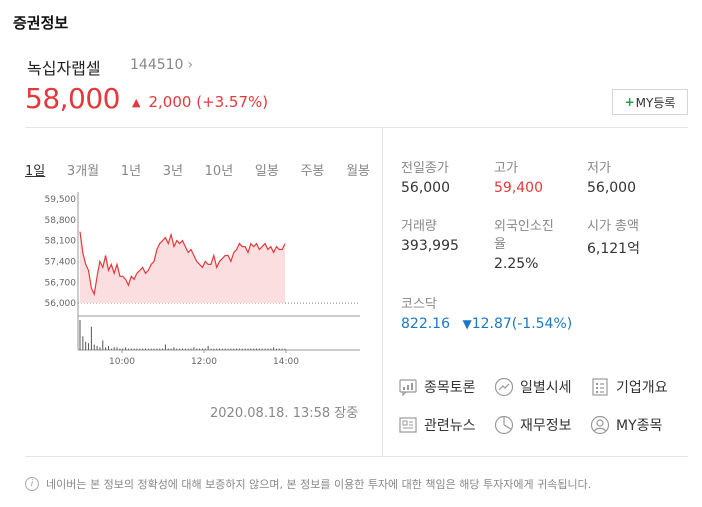  Describe the element at coordinates (500, 244) in the screenshot. I see `foreign-label-line2: 율` at that location.